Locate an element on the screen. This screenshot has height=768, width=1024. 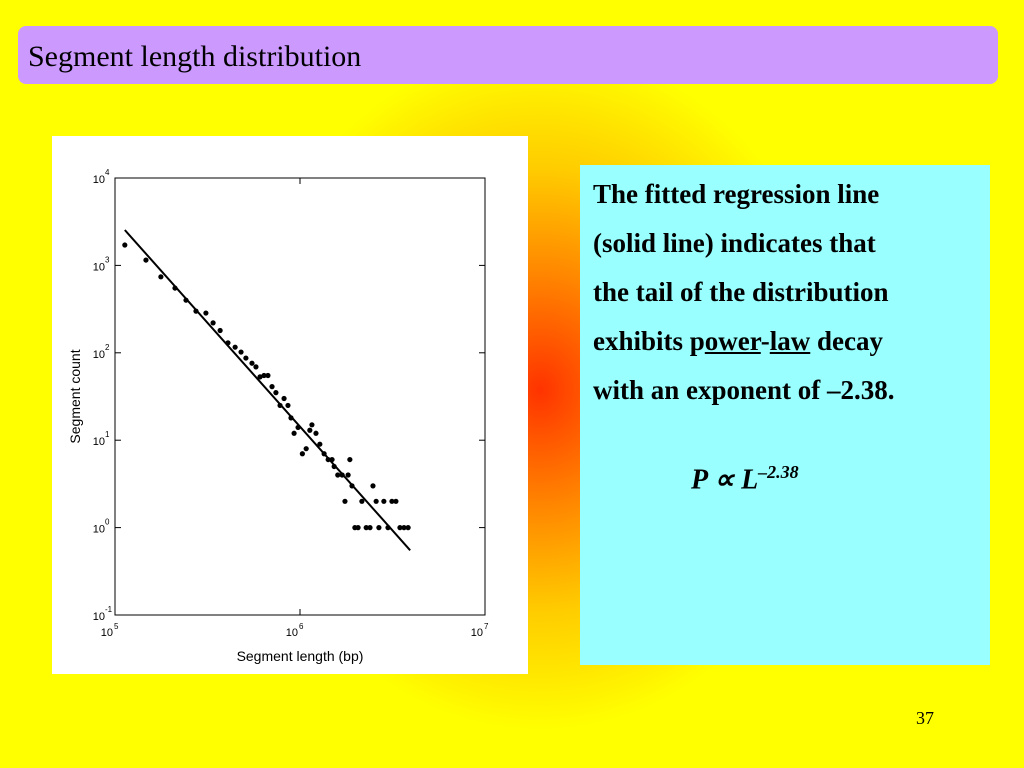
text-segment: - is located at coordinates (765, 341).